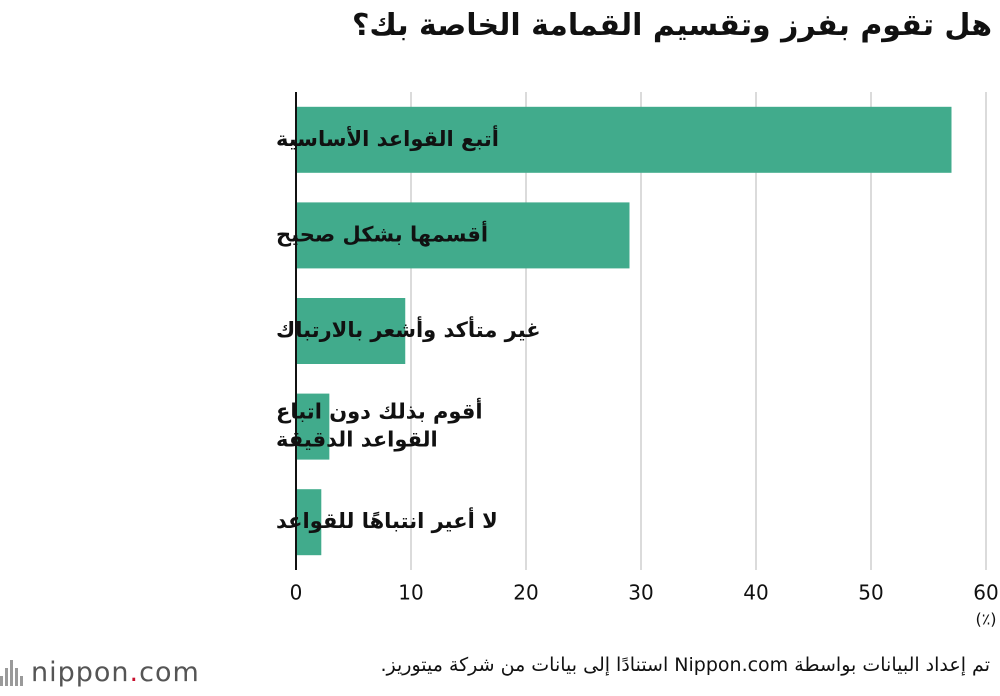 This screenshot has height=696, width=1000. I want to click on x-tick-label: 20, so click(525, 593).